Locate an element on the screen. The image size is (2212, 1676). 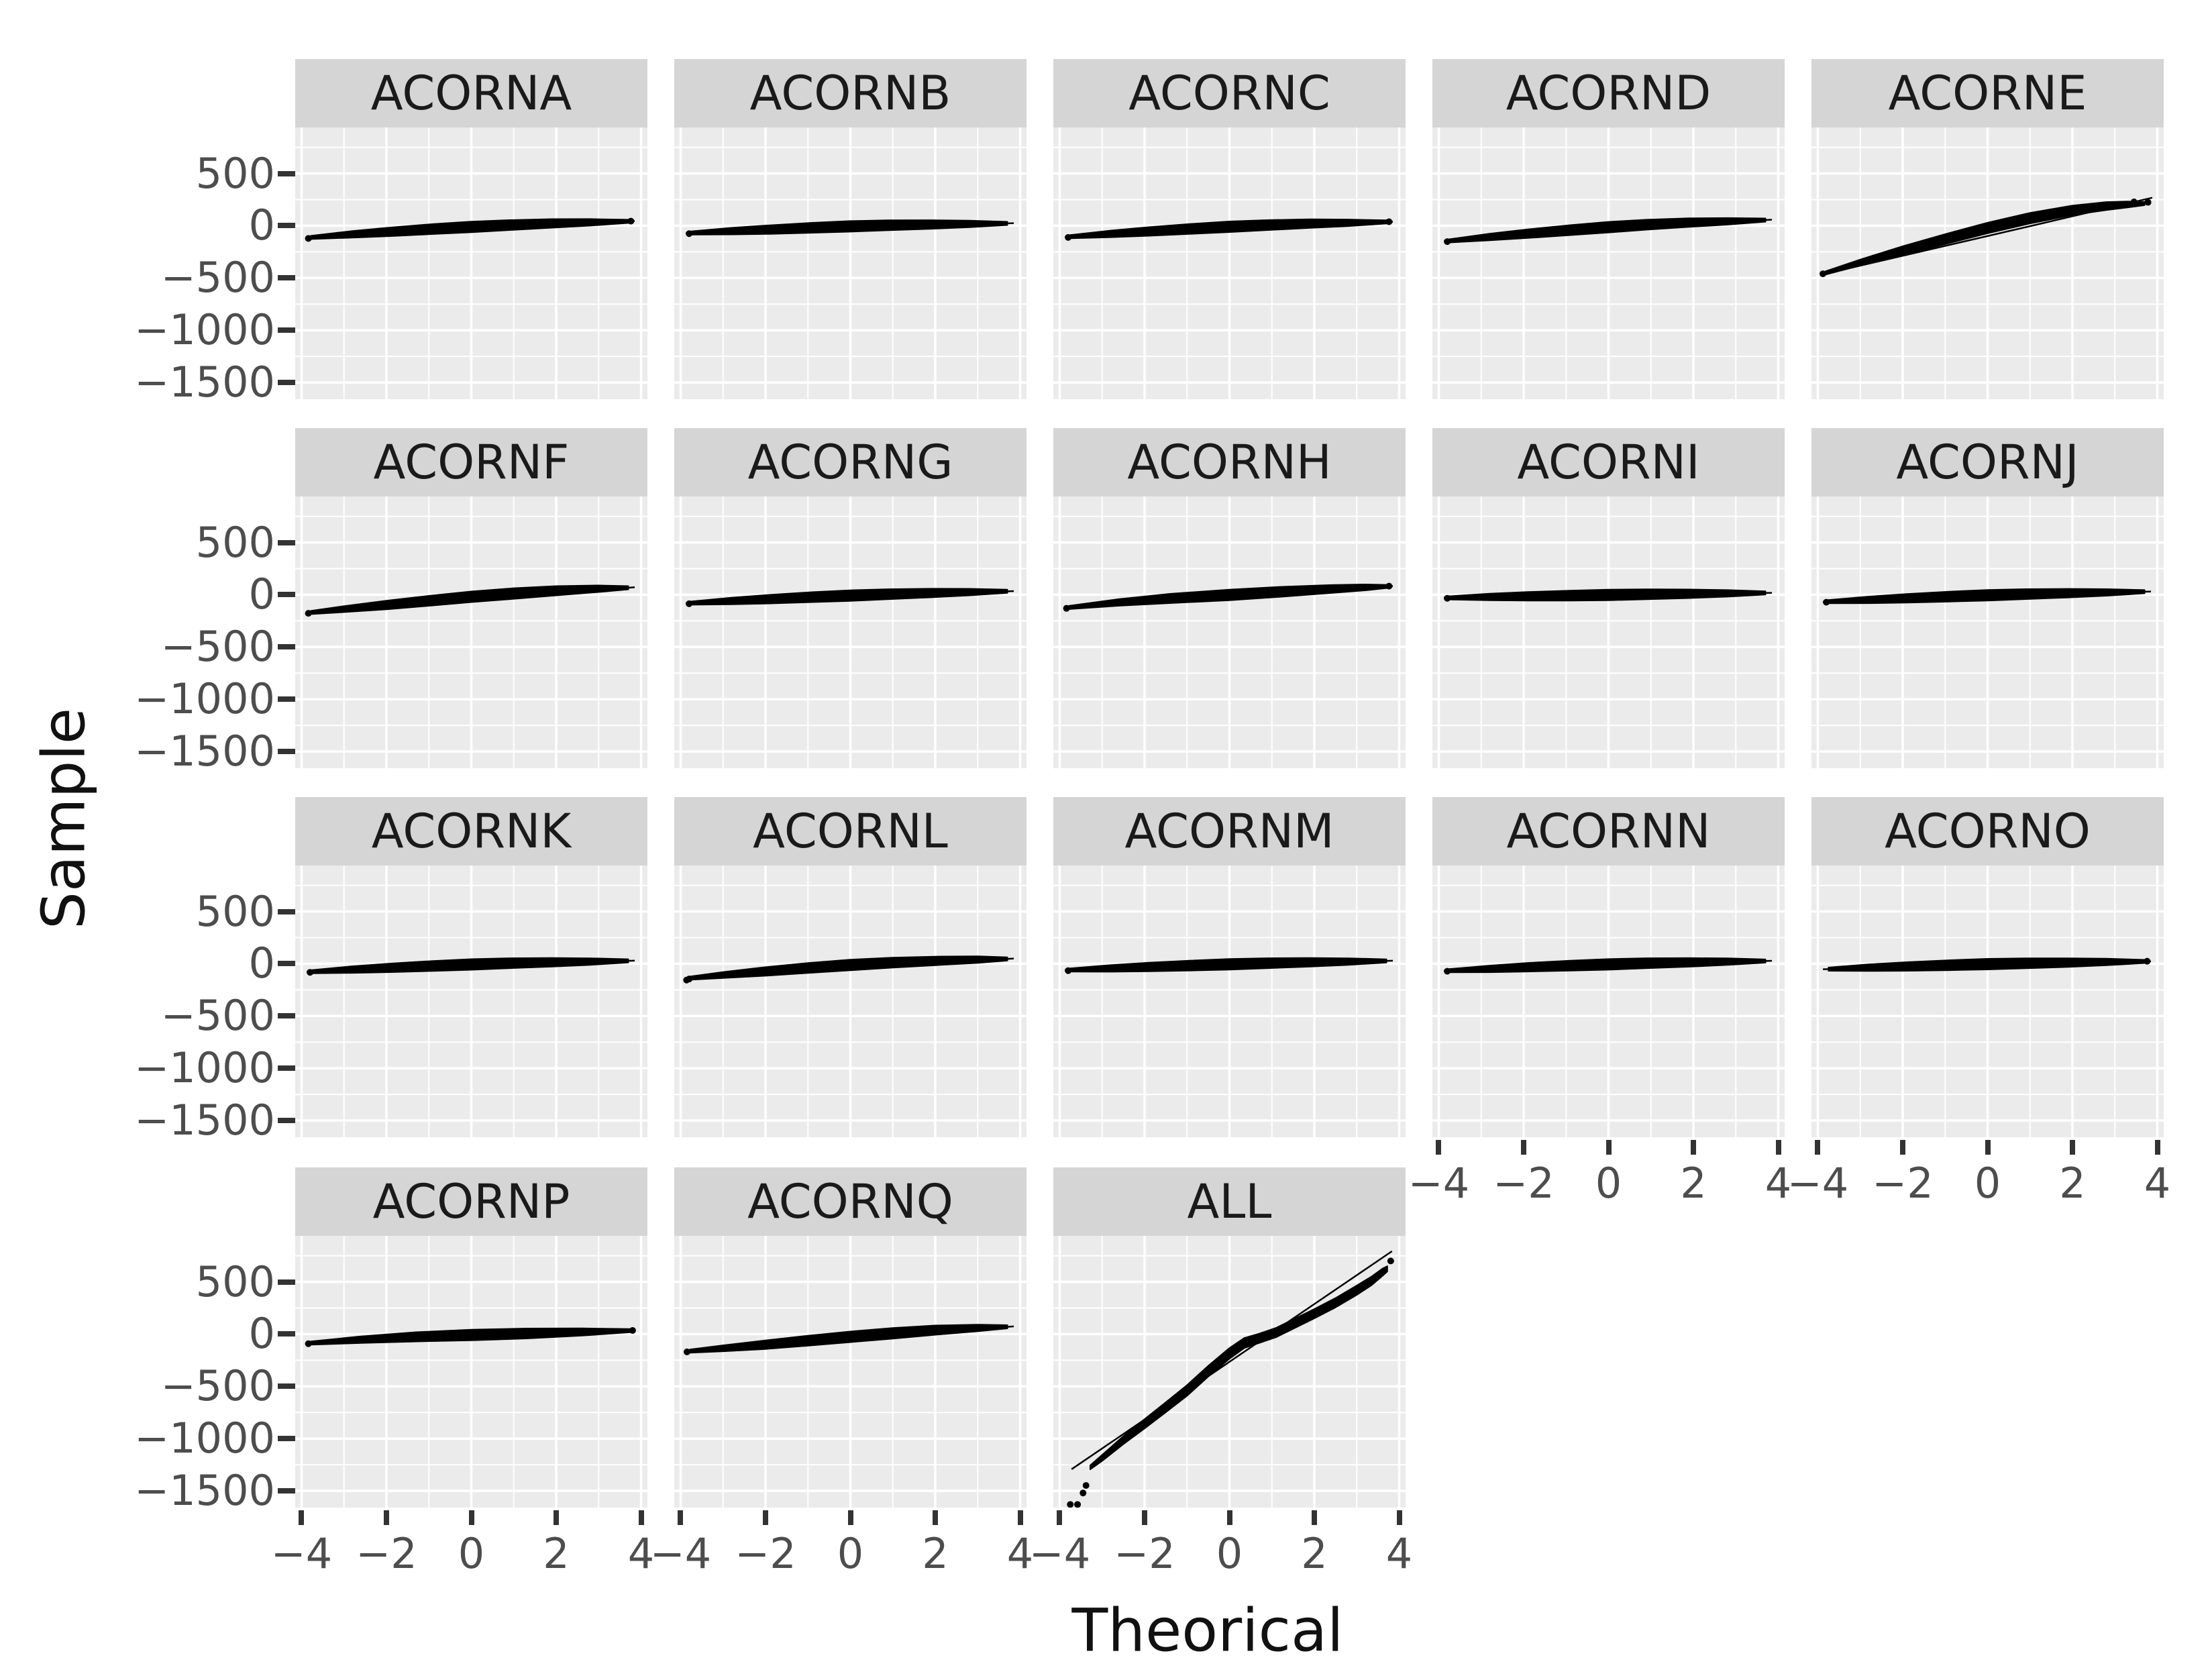
y-tick-label: 500 is located at coordinates (235, 911).